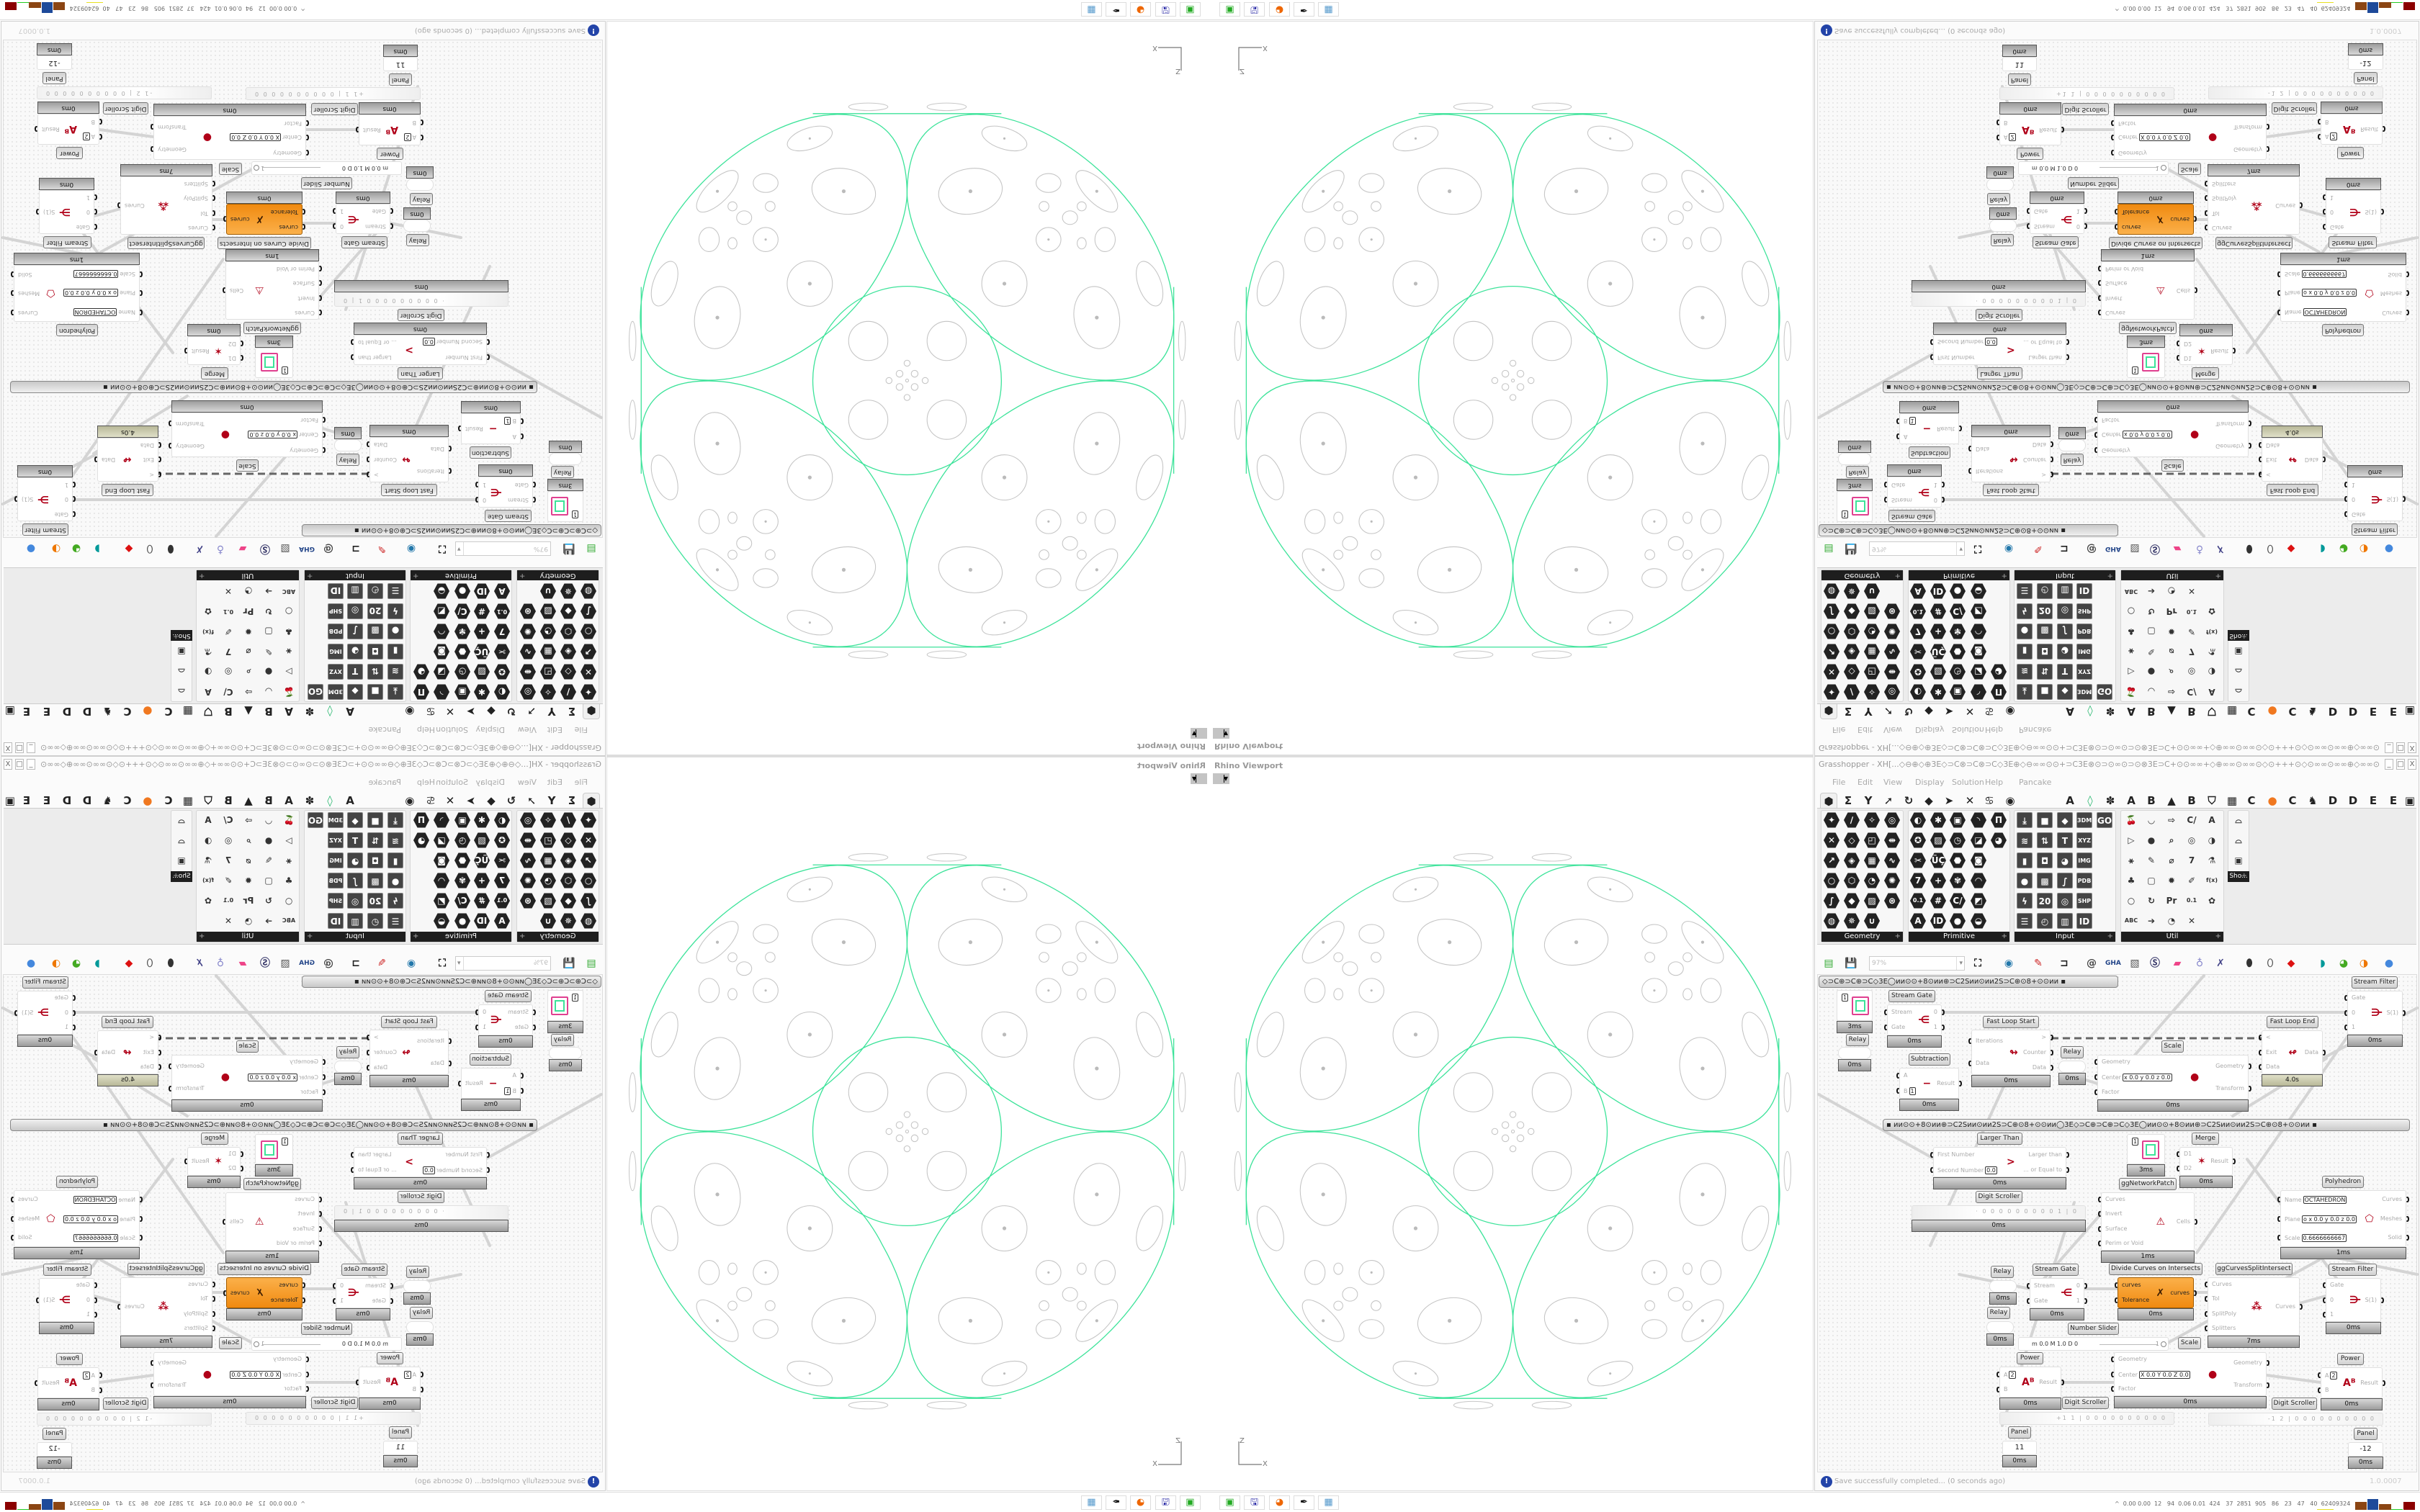  What do you see at coordinates (1872, 880) in the screenshot?
I see `geometry-component-icon: ◔` at bounding box center [1872, 880].